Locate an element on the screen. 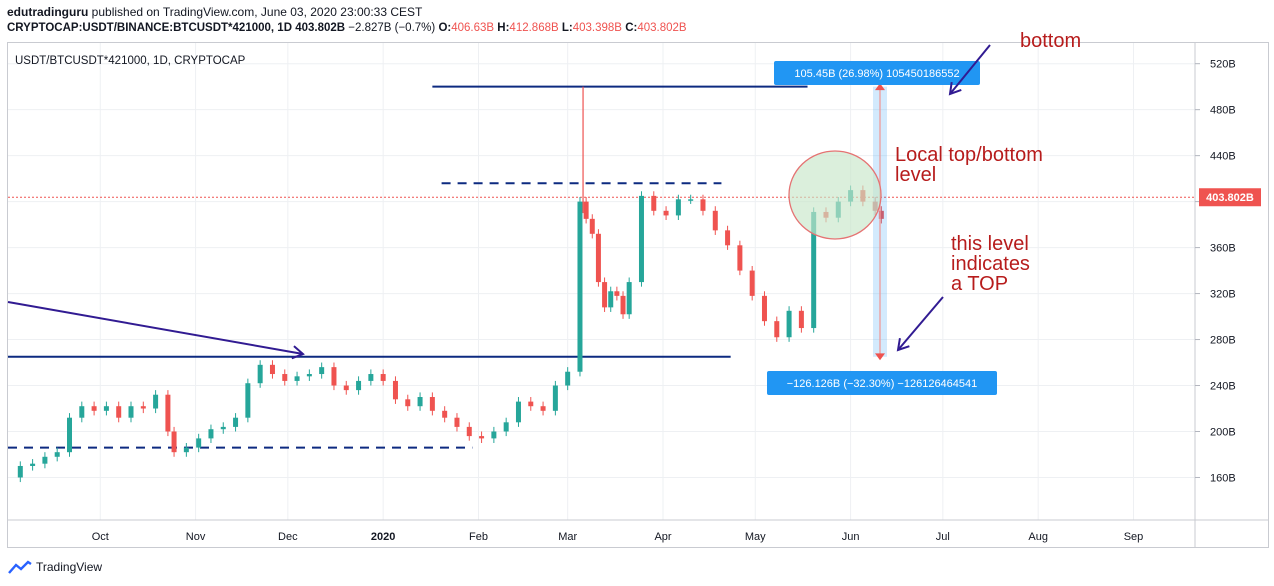  y-tick-label: 520B is located at coordinates (1223, 65).